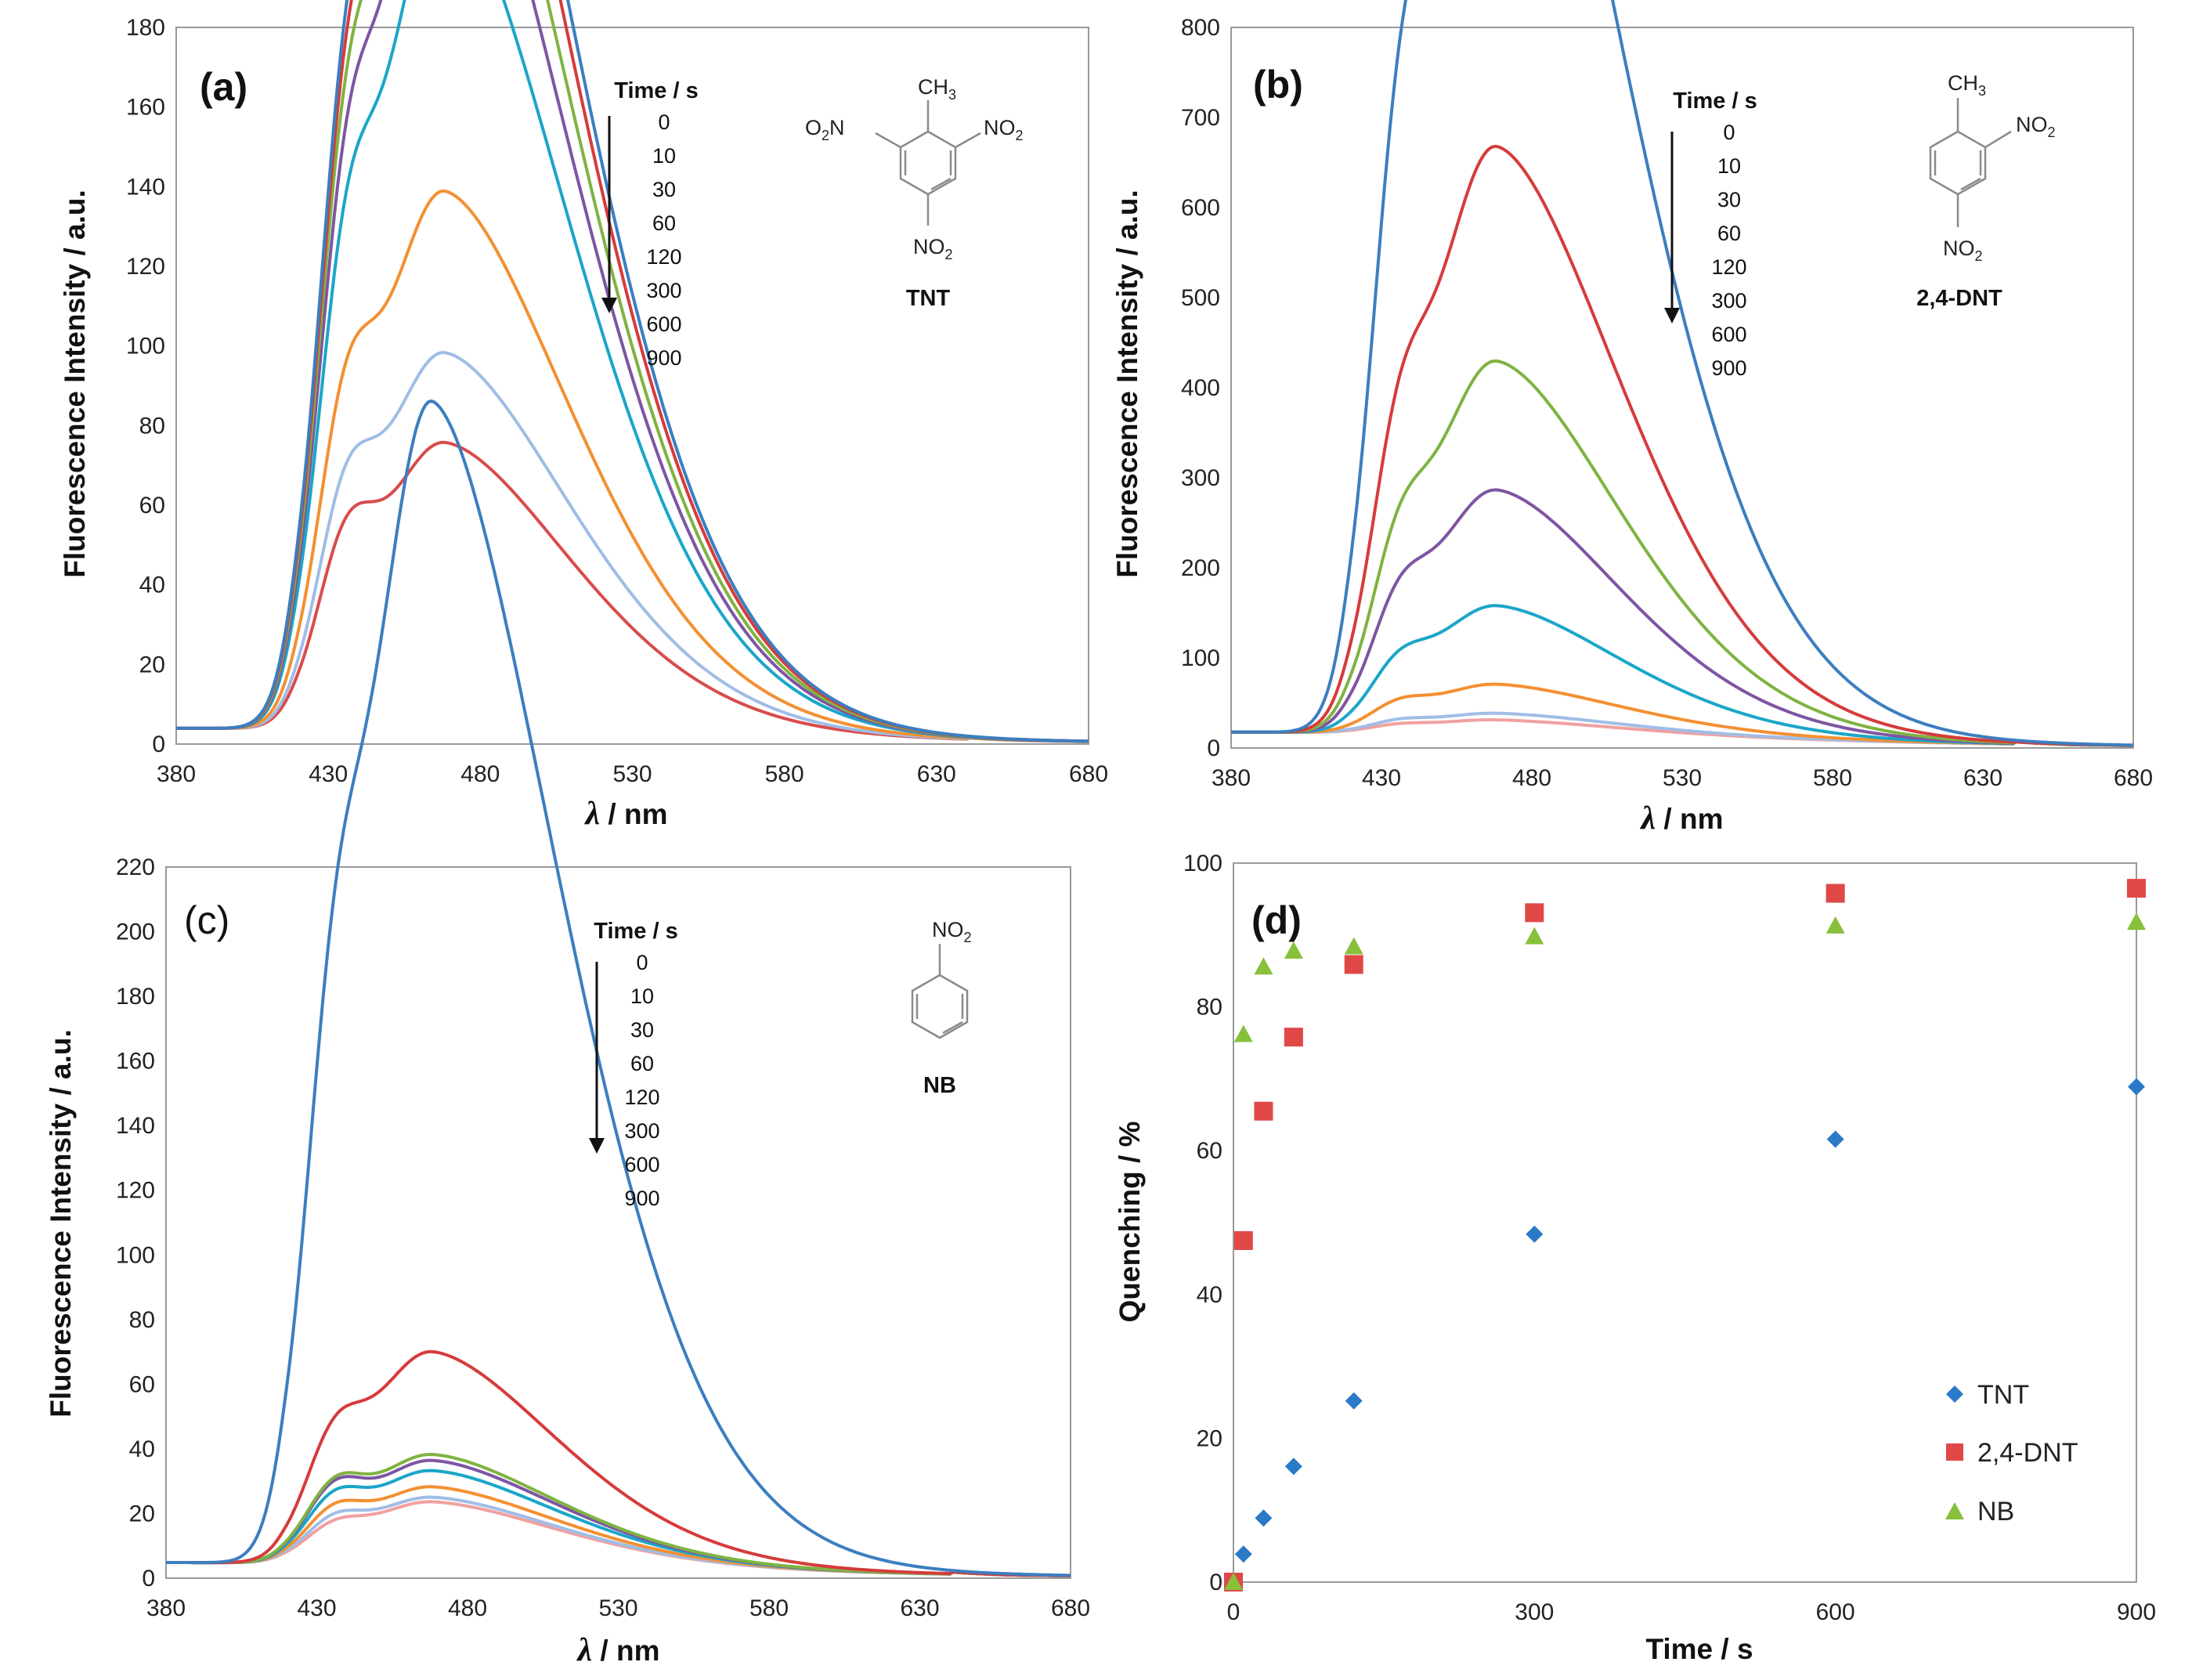  What do you see at coordinates (152, 664) in the screenshot?
I see `y-tick-label: 20` at bounding box center [152, 664].